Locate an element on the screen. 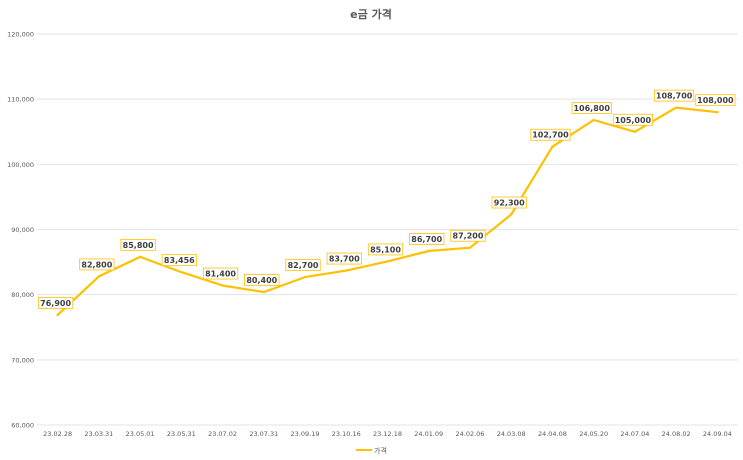  data-label: 83,456 is located at coordinates (179, 260).